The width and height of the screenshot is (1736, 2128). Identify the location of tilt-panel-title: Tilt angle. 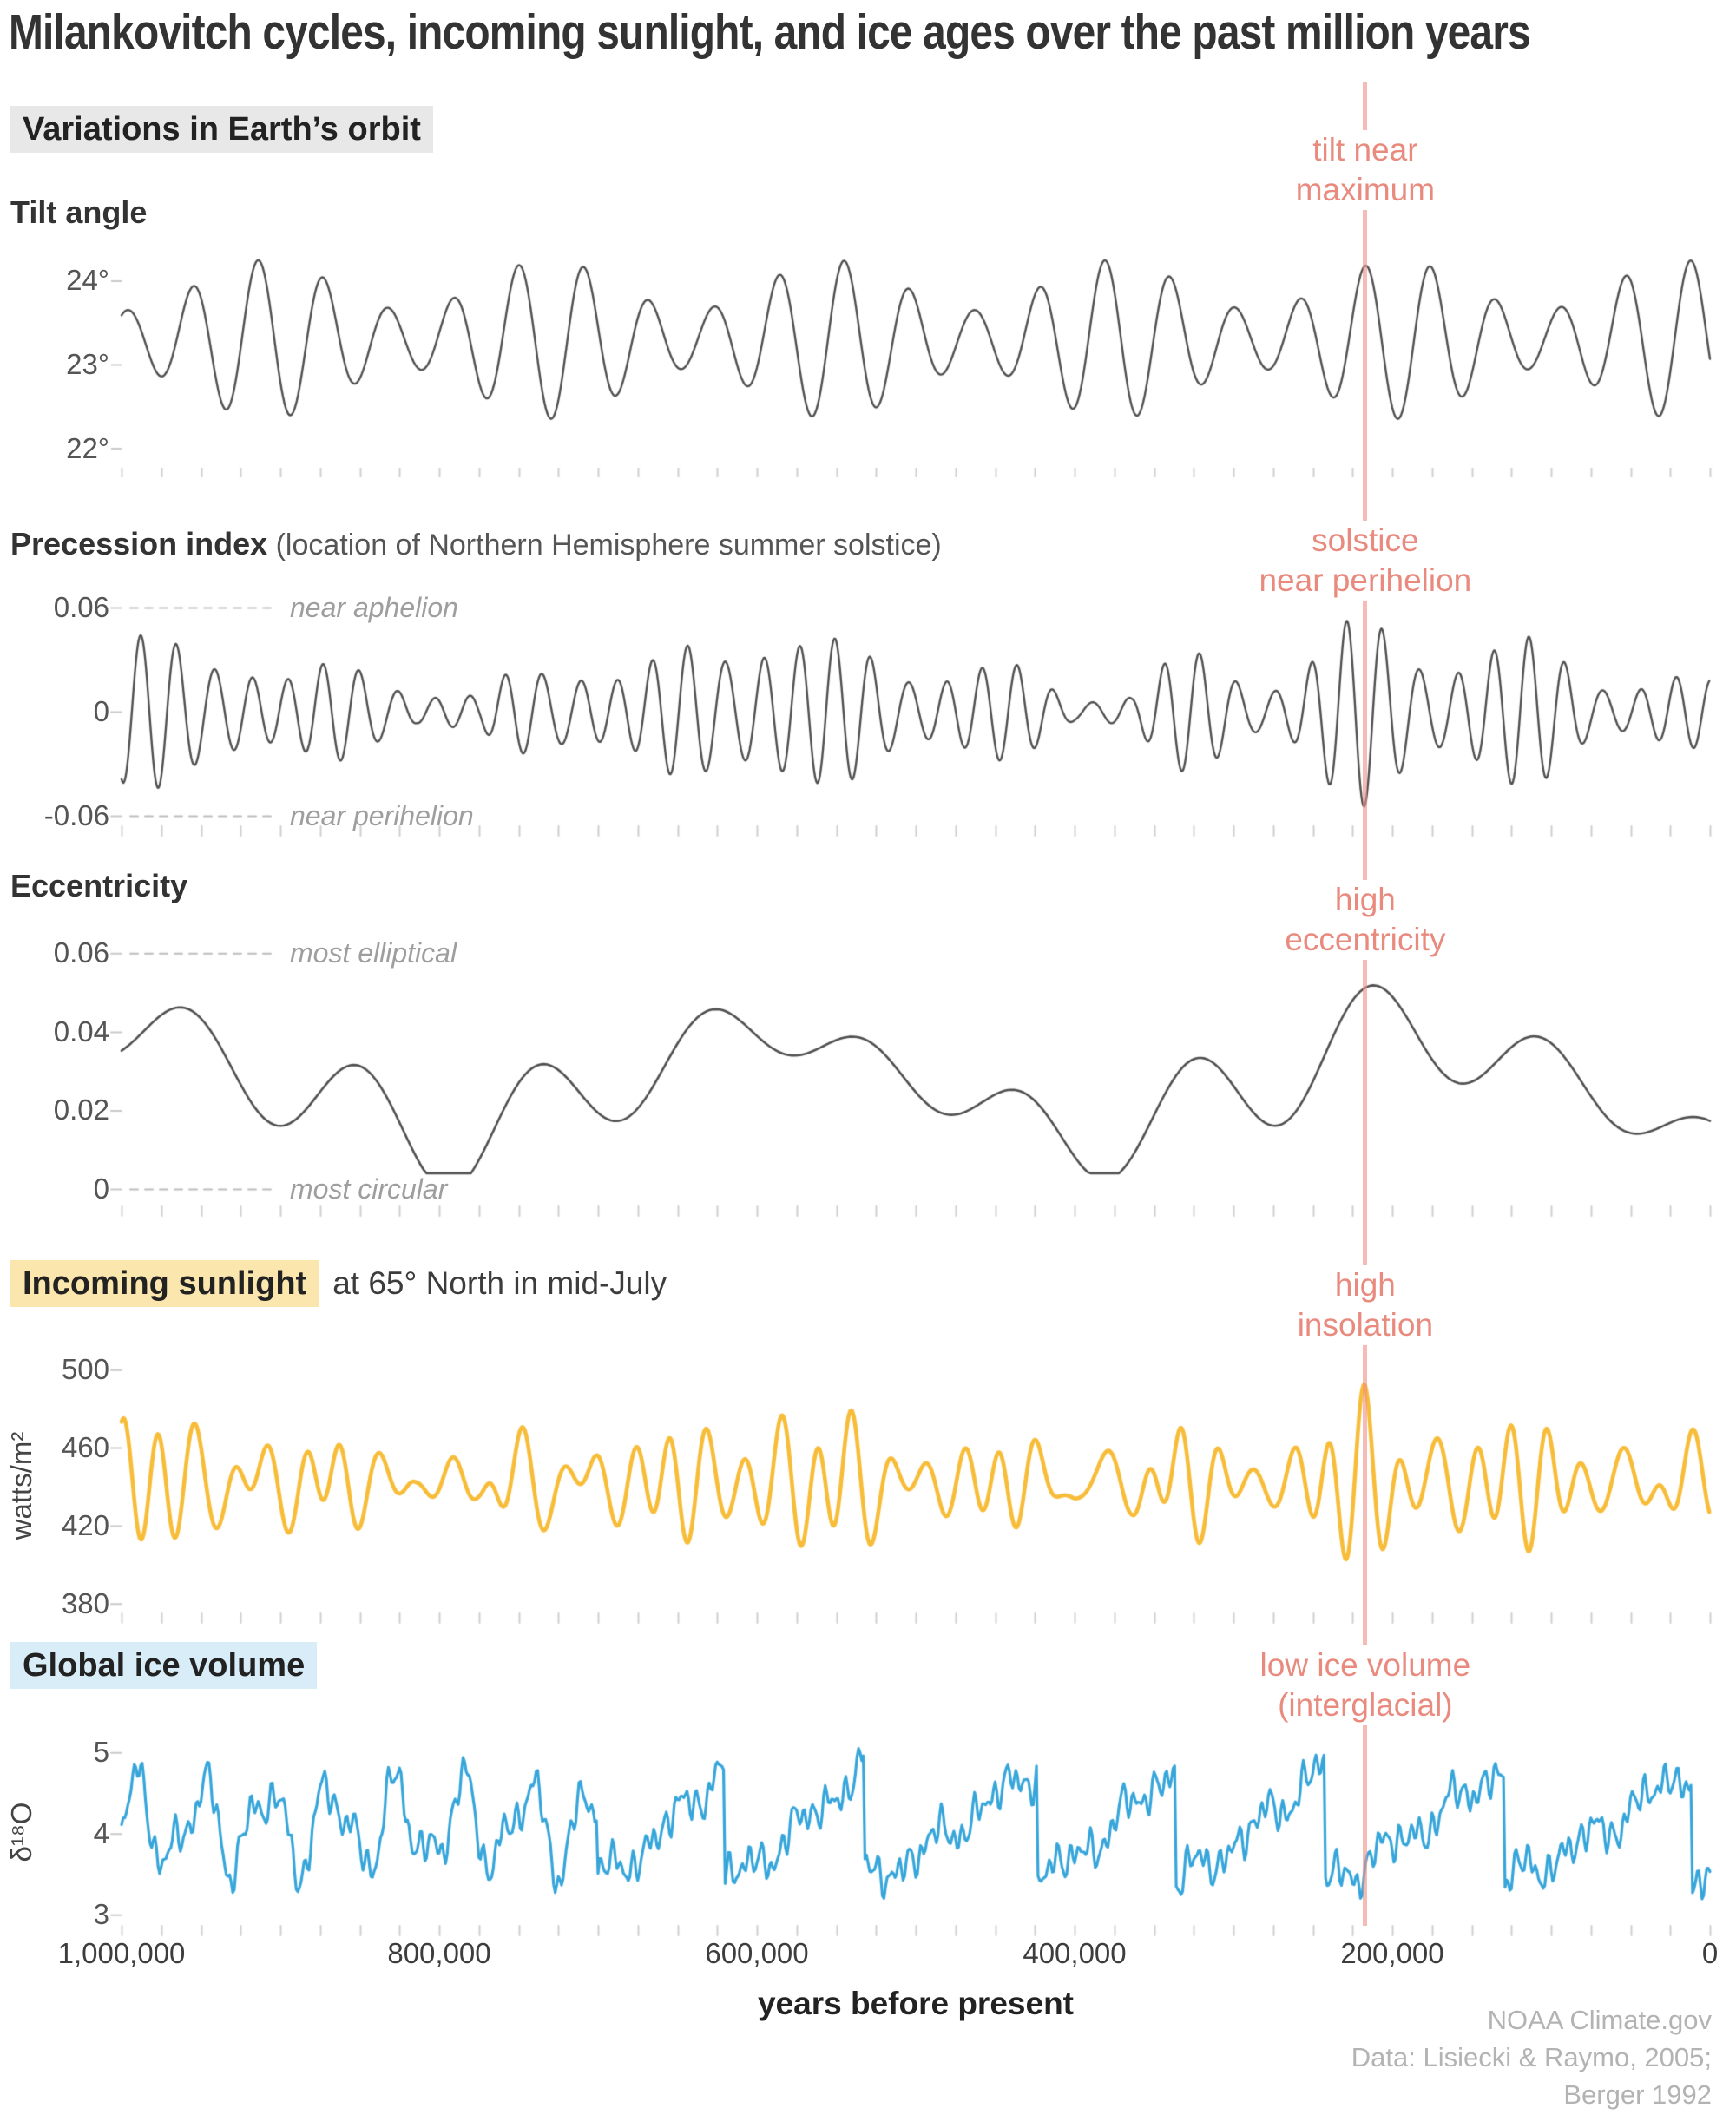
(79, 212).